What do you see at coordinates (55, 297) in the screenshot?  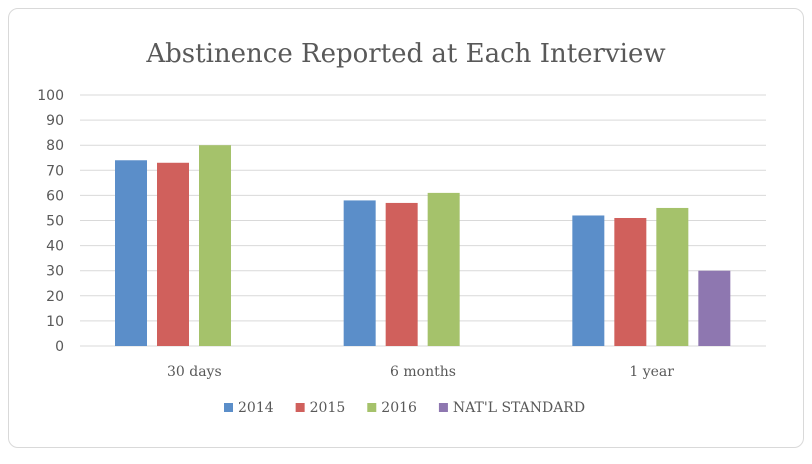 I see `y-tick-label: 20` at bounding box center [55, 297].